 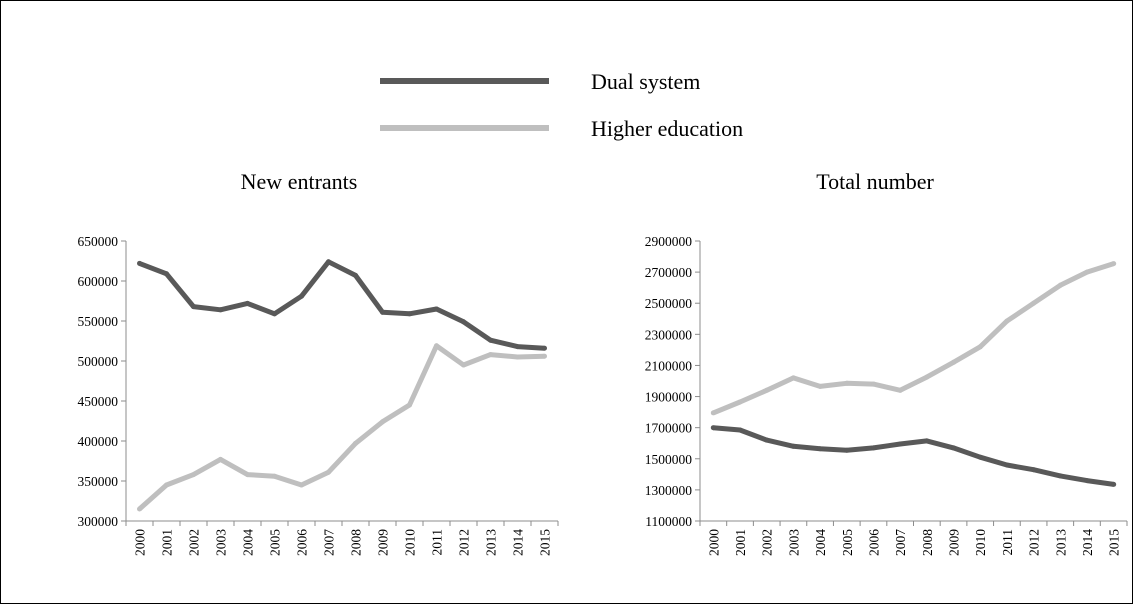 I want to click on x-tick-label: 2003, so click(x=793, y=542).